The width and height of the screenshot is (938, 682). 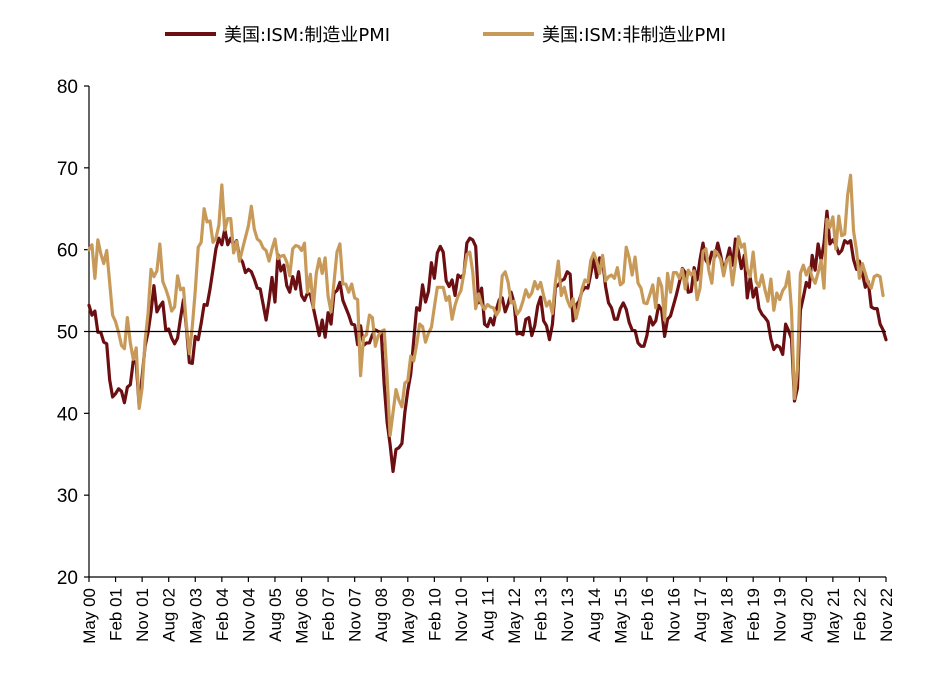 What do you see at coordinates (67, 578) in the screenshot?
I see `y-tick-label: 20` at bounding box center [67, 578].